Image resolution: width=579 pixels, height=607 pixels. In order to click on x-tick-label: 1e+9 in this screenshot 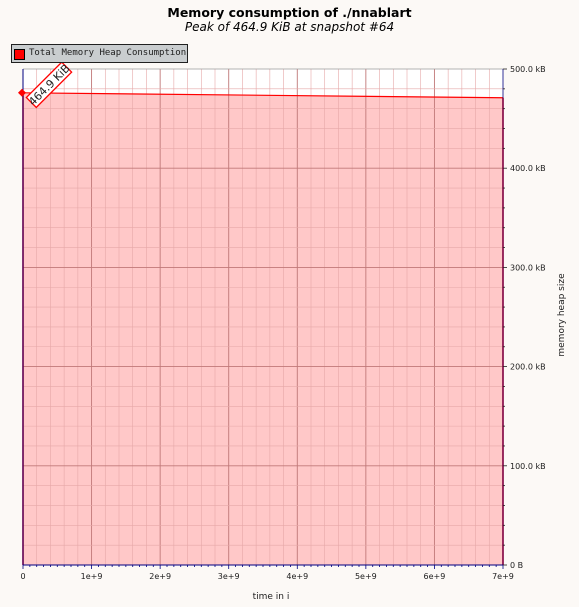, I will do `click(92, 576)`.